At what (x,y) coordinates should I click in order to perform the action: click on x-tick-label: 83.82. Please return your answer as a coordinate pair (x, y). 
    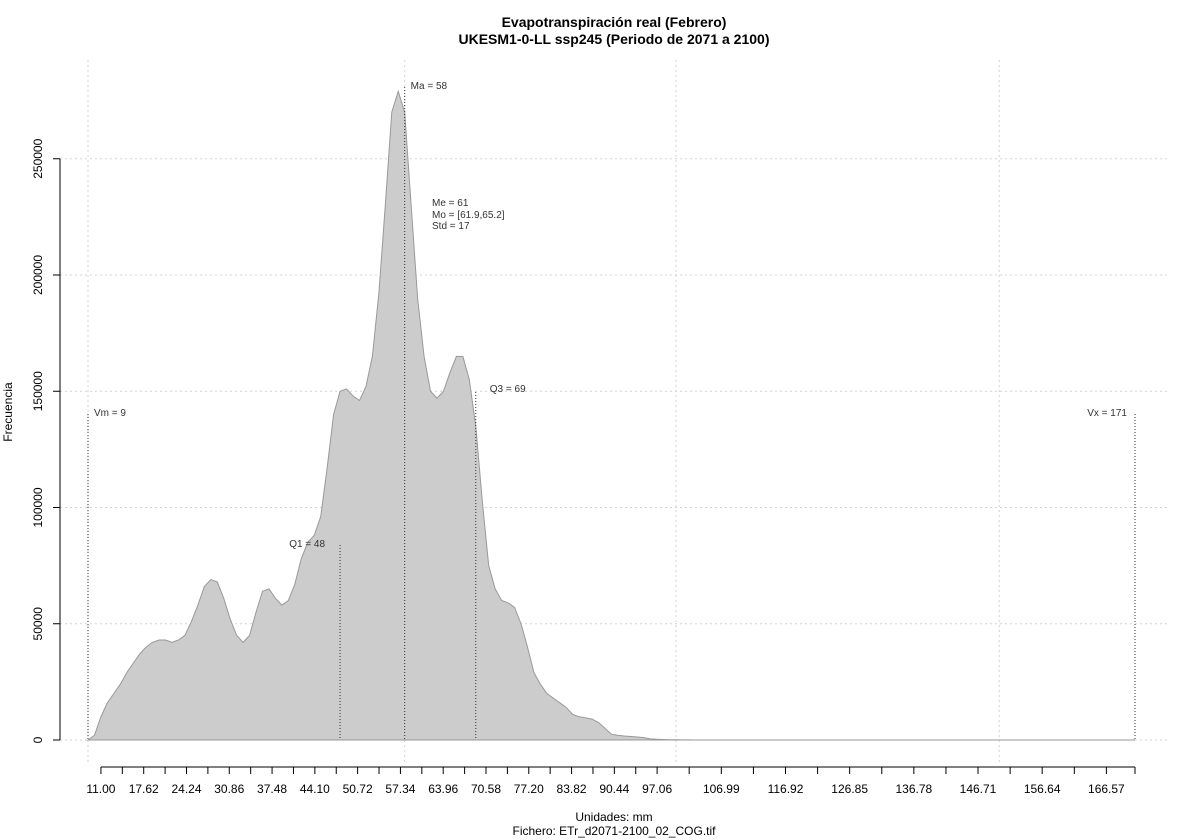
    Looking at the image, I should click on (572, 789).